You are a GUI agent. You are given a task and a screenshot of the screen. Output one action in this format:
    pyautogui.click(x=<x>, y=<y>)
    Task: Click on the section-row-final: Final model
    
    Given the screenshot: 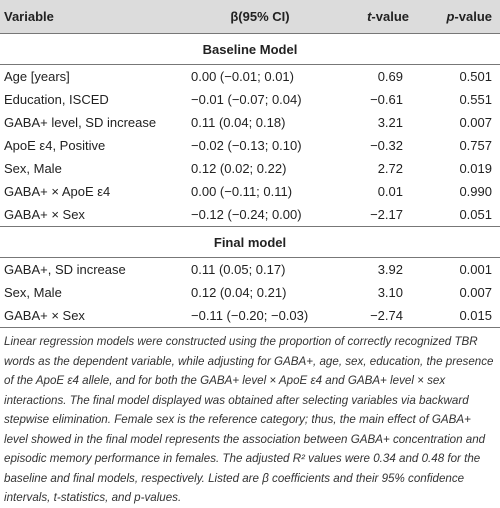 What is the action you would take?
    pyautogui.click(x=250, y=242)
    